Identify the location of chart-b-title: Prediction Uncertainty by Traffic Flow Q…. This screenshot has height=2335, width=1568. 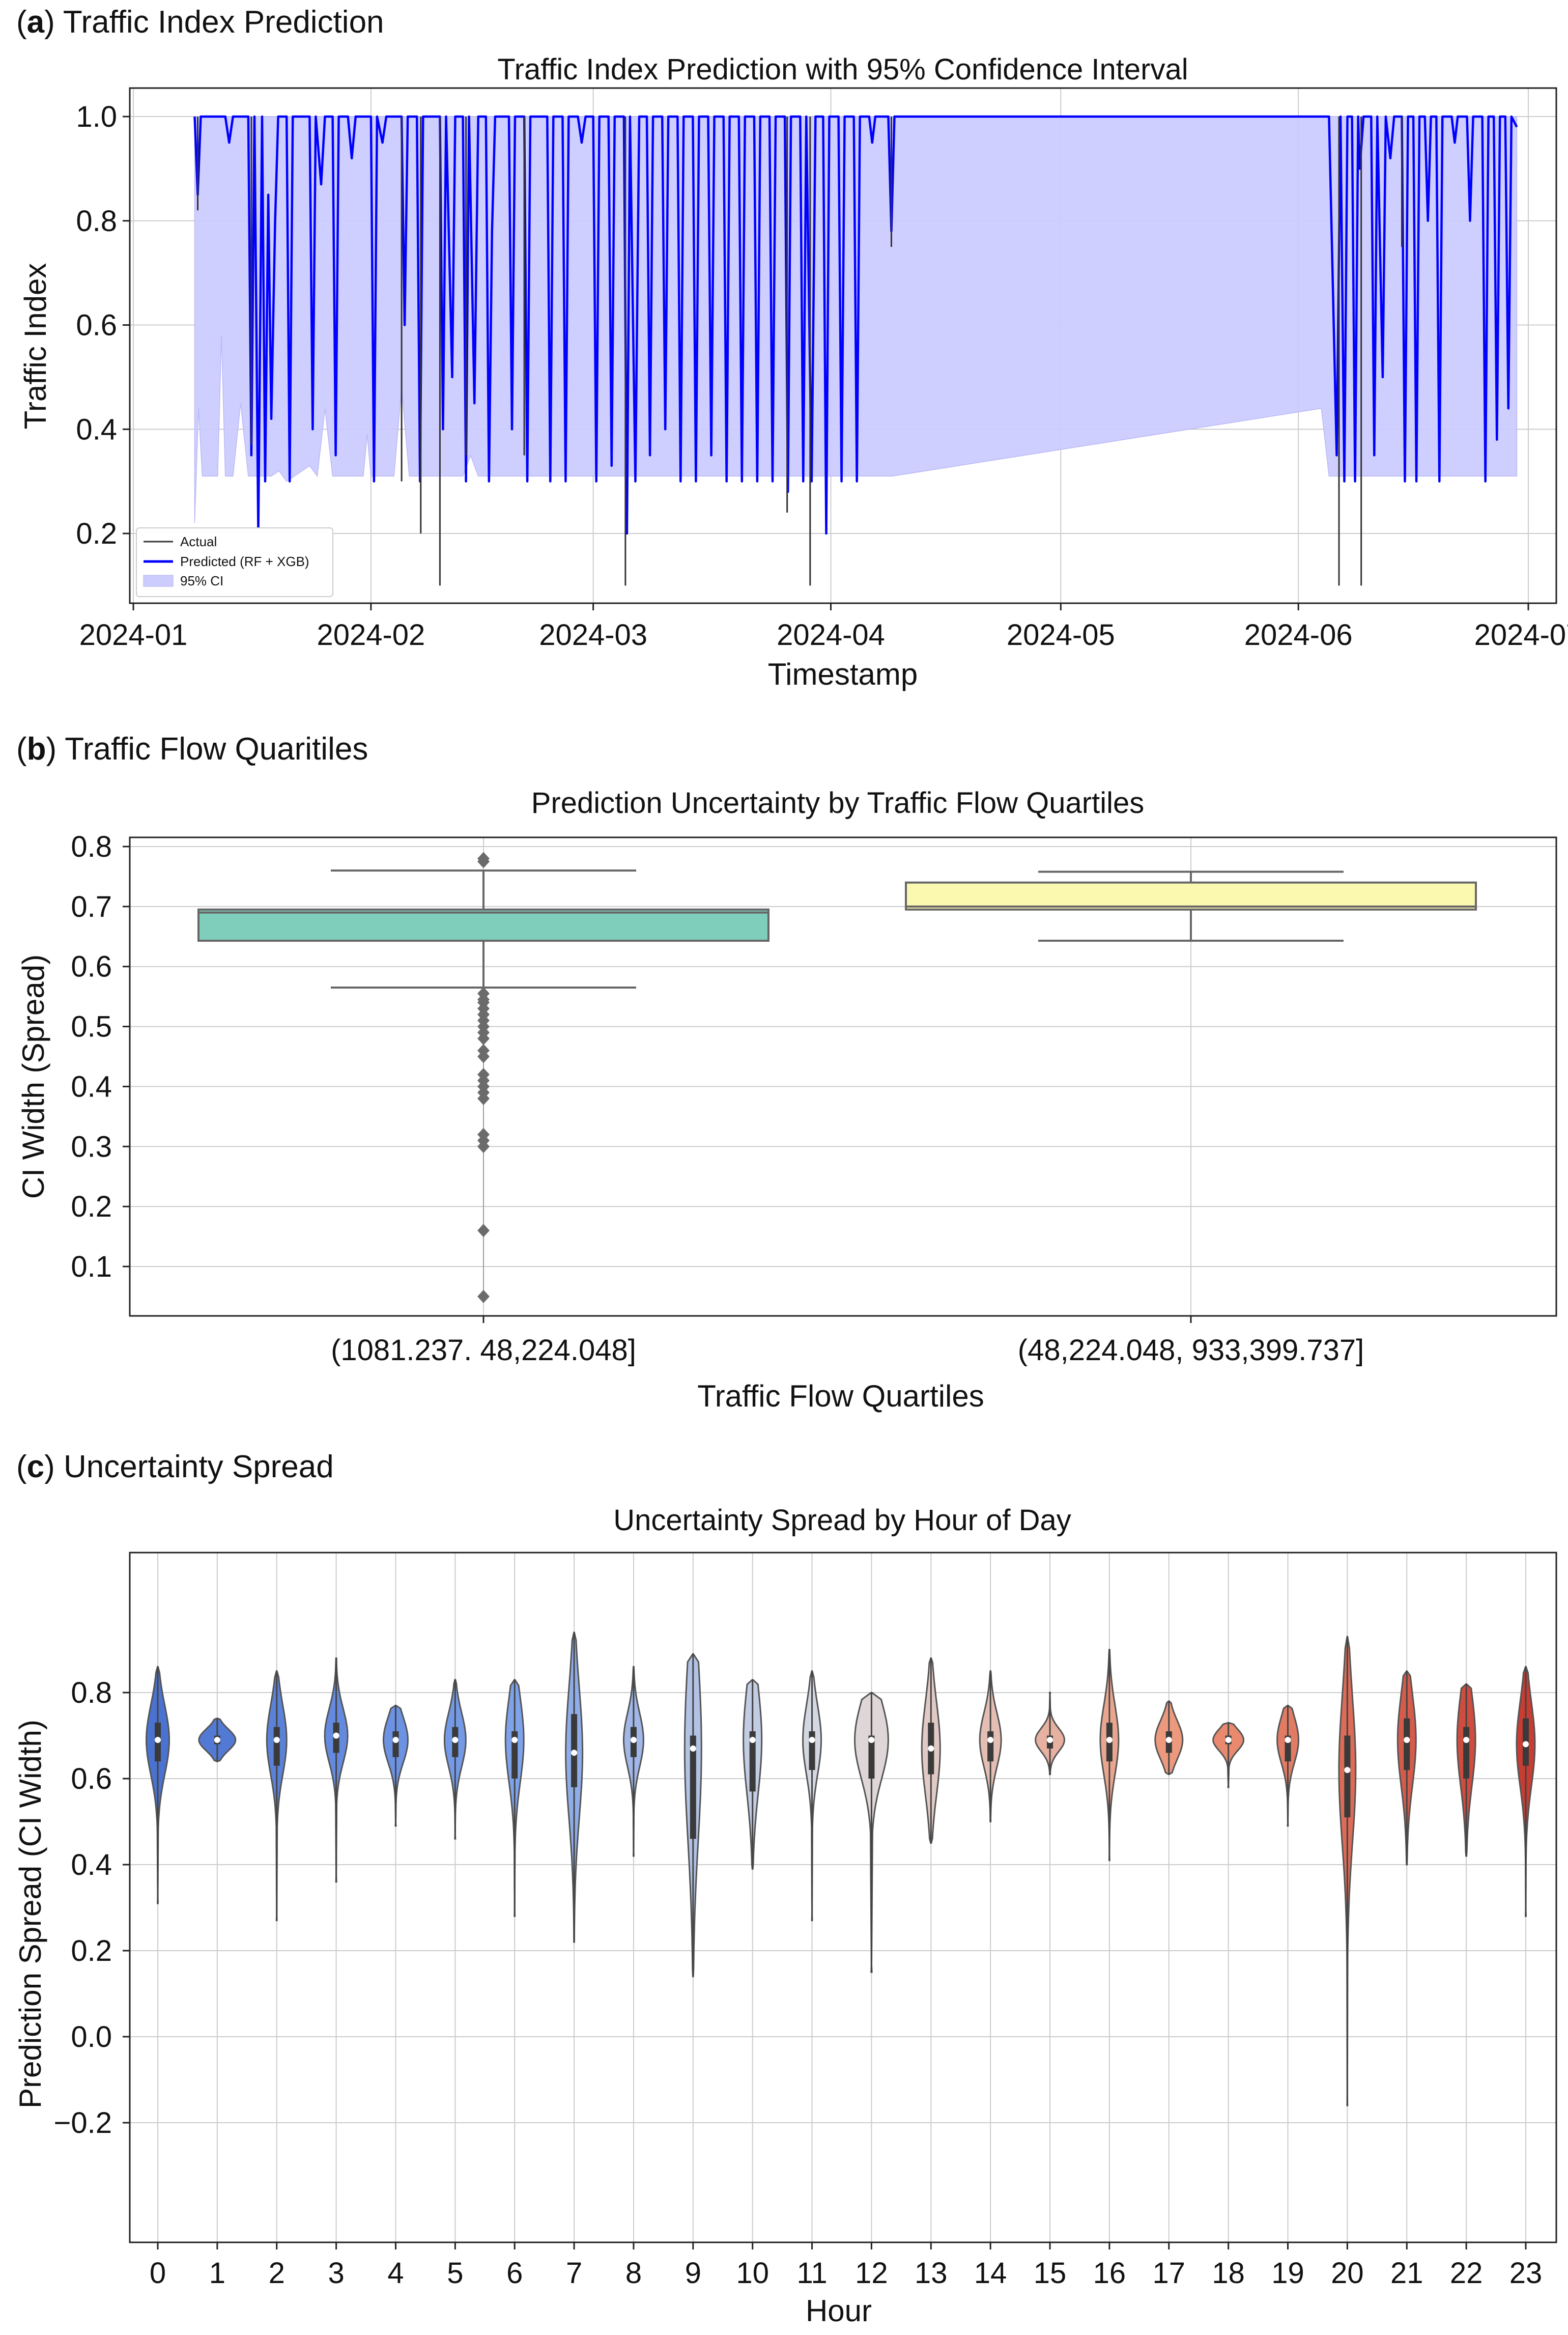
(838, 803).